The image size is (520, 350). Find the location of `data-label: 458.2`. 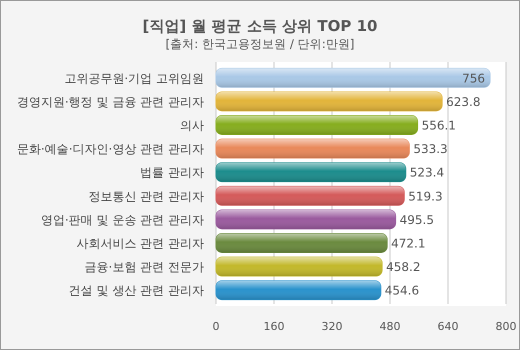

data-label: 458.2 is located at coordinates (403, 267).